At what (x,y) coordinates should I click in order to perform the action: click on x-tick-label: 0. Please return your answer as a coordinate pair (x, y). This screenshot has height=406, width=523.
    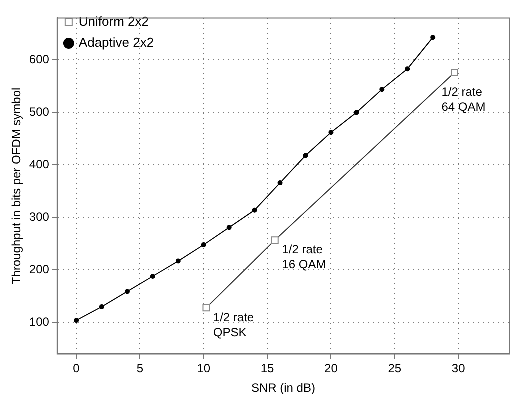
    Looking at the image, I should click on (76, 369).